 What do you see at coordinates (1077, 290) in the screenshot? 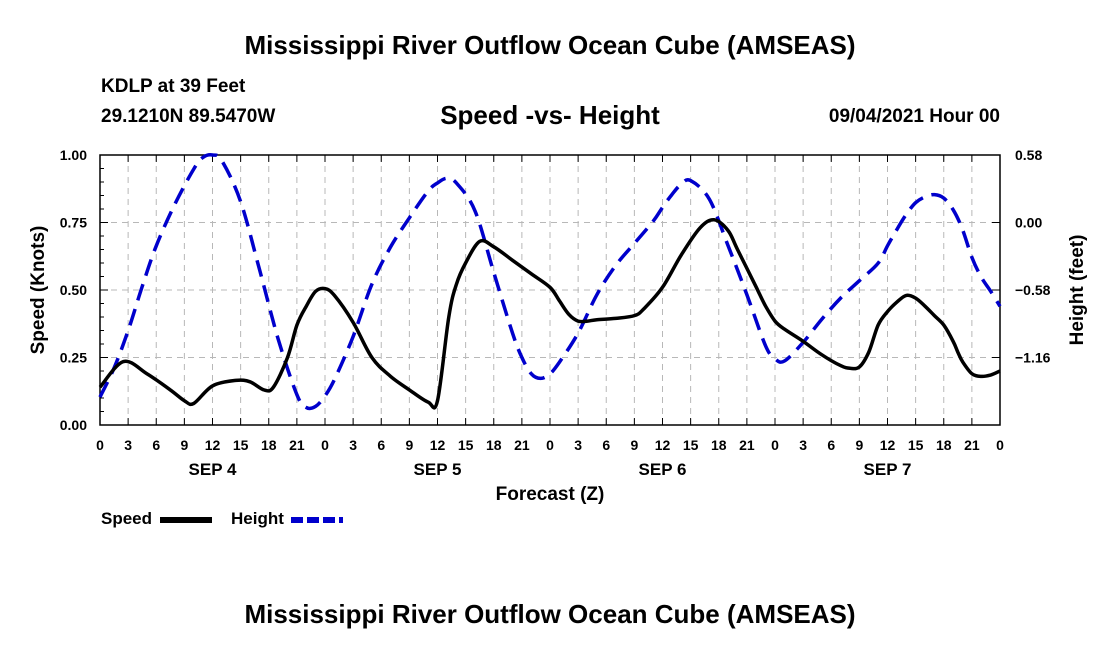
I see `y2-axis-title: Height (feet)` at bounding box center [1077, 290].